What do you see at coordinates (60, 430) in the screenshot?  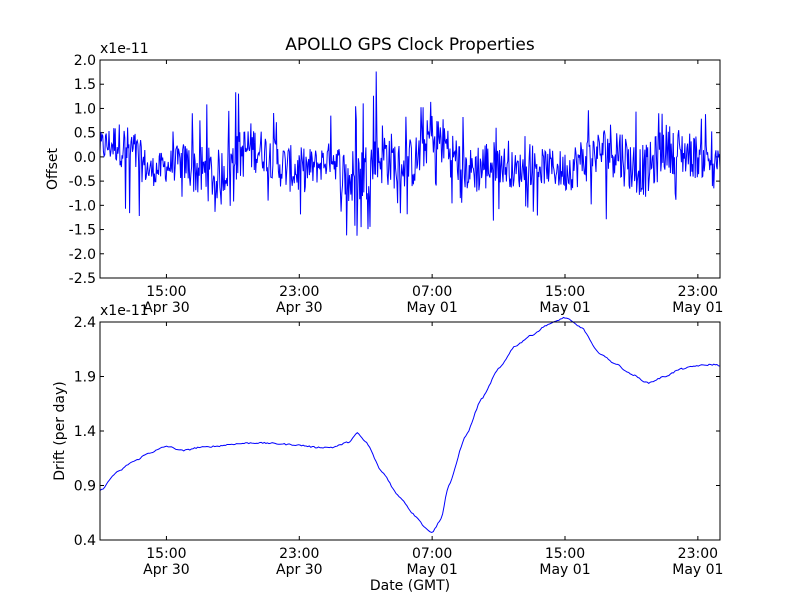 I see `drift-ylabel: Drift (per day)` at bounding box center [60, 430].